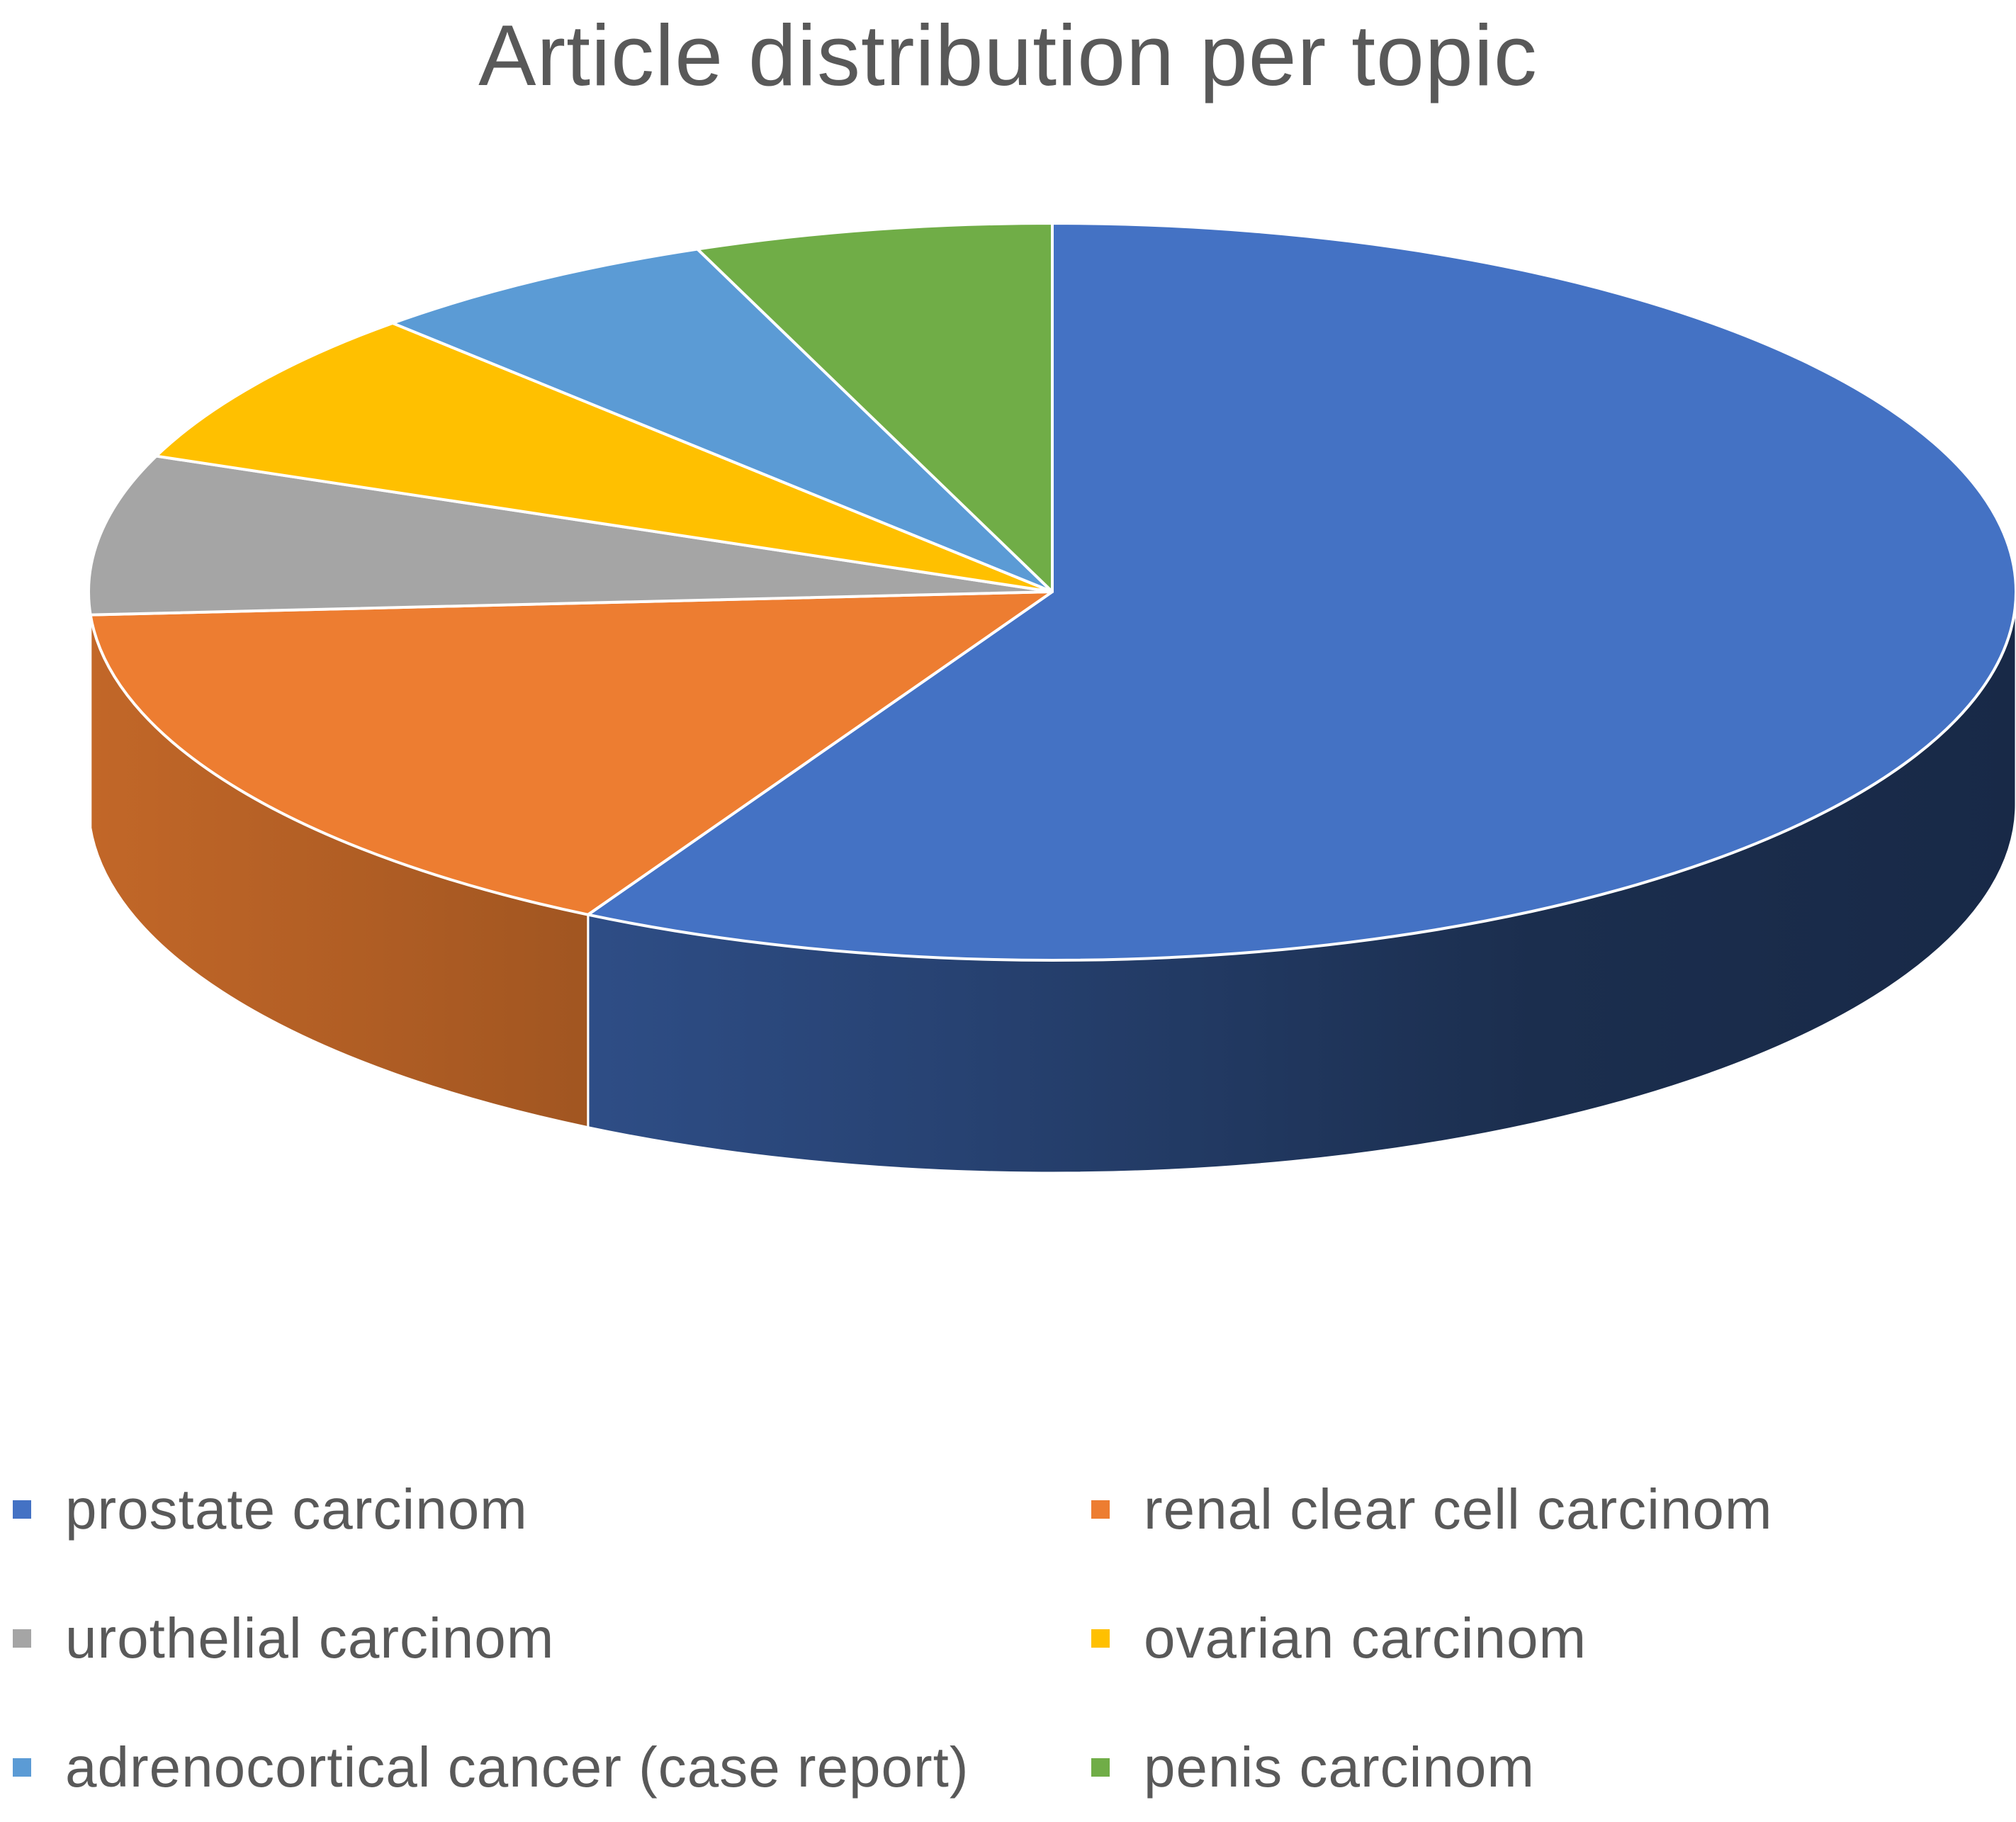 This screenshot has width=2016, height=1822. I want to click on legend-item-ovarian: ovarian carcinom, so click(1339, 1638).